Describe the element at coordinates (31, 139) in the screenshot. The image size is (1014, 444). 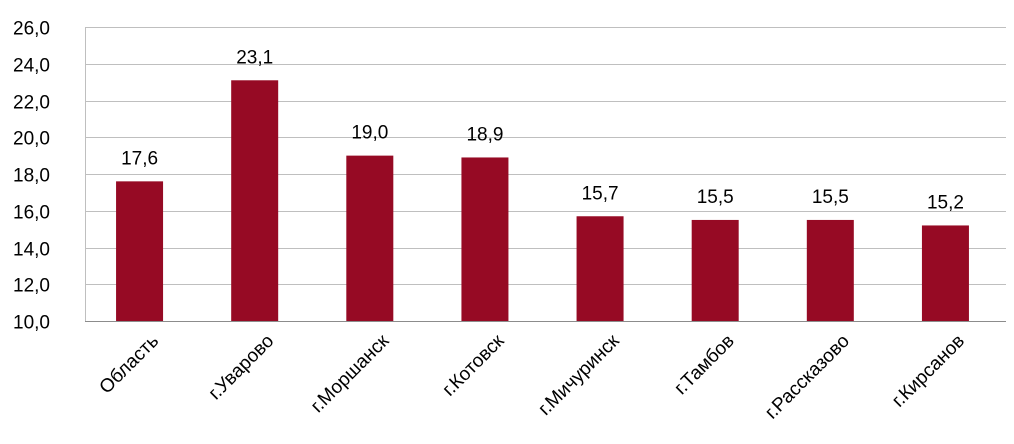
I see `y-tick-label: 20,0` at that location.